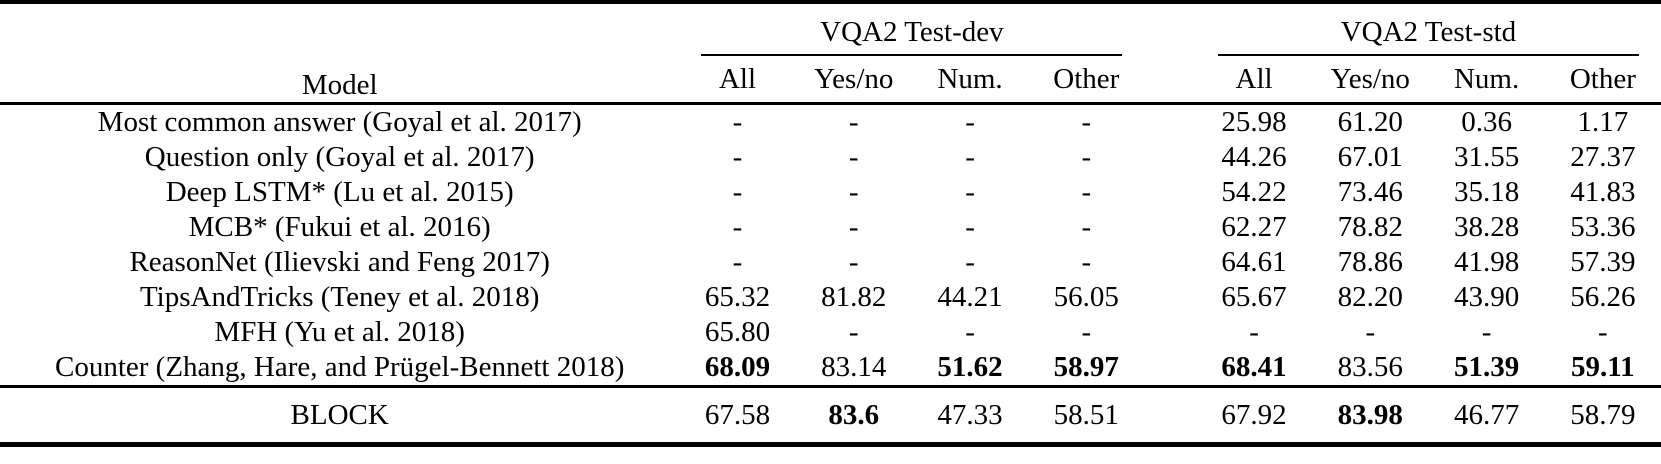 This screenshot has width=1661, height=464. What do you see at coordinates (1603, 192) in the screenshot?
I see `value-cell: 41.83` at bounding box center [1603, 192].